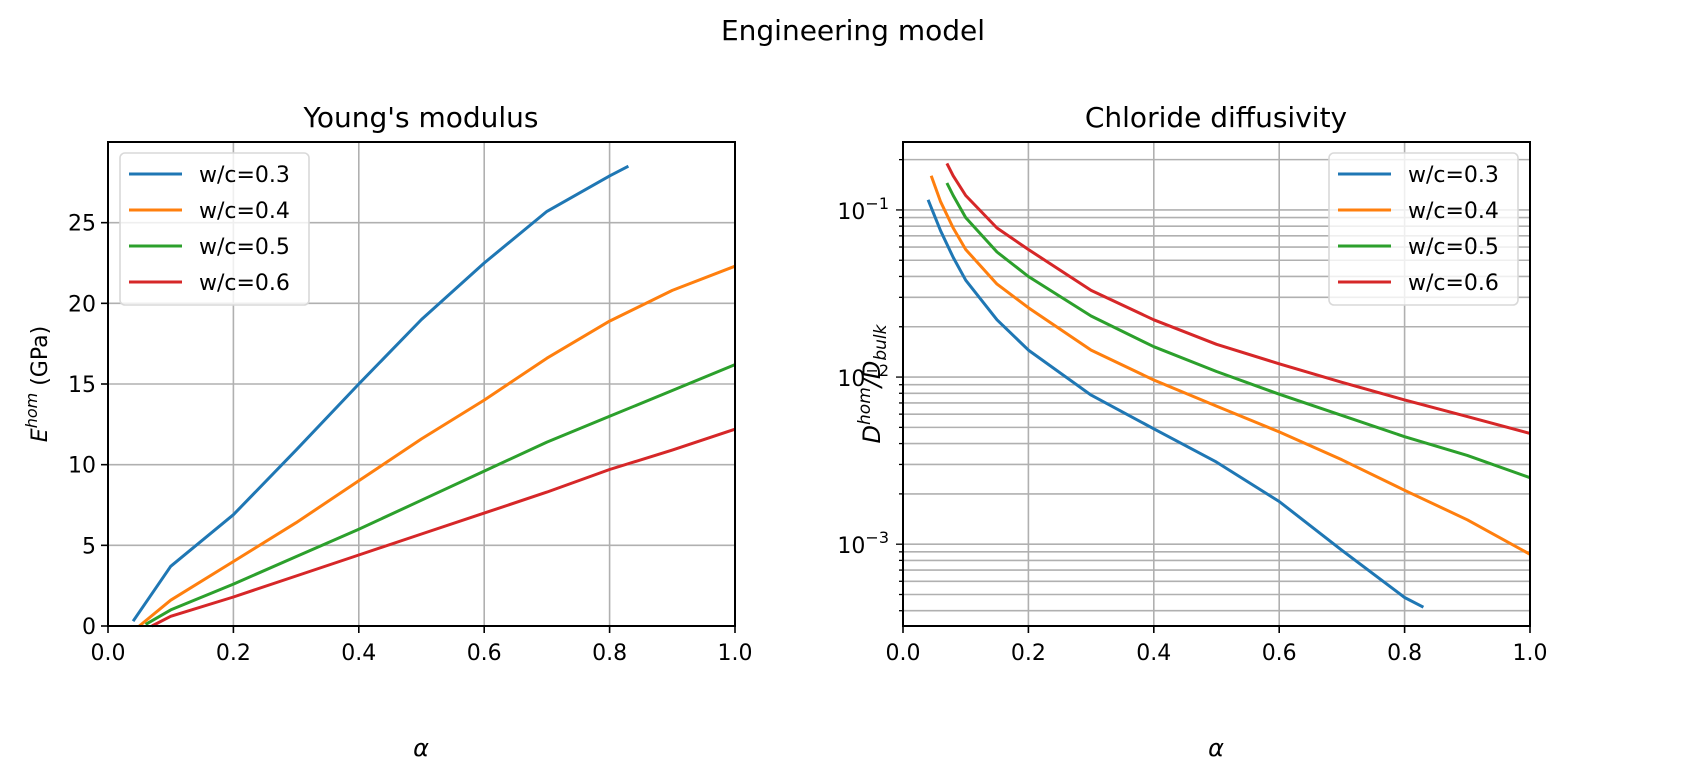  Describe the element at coordinates (40, 435) in the screenshot. I see `y-label-base: E` at that location.